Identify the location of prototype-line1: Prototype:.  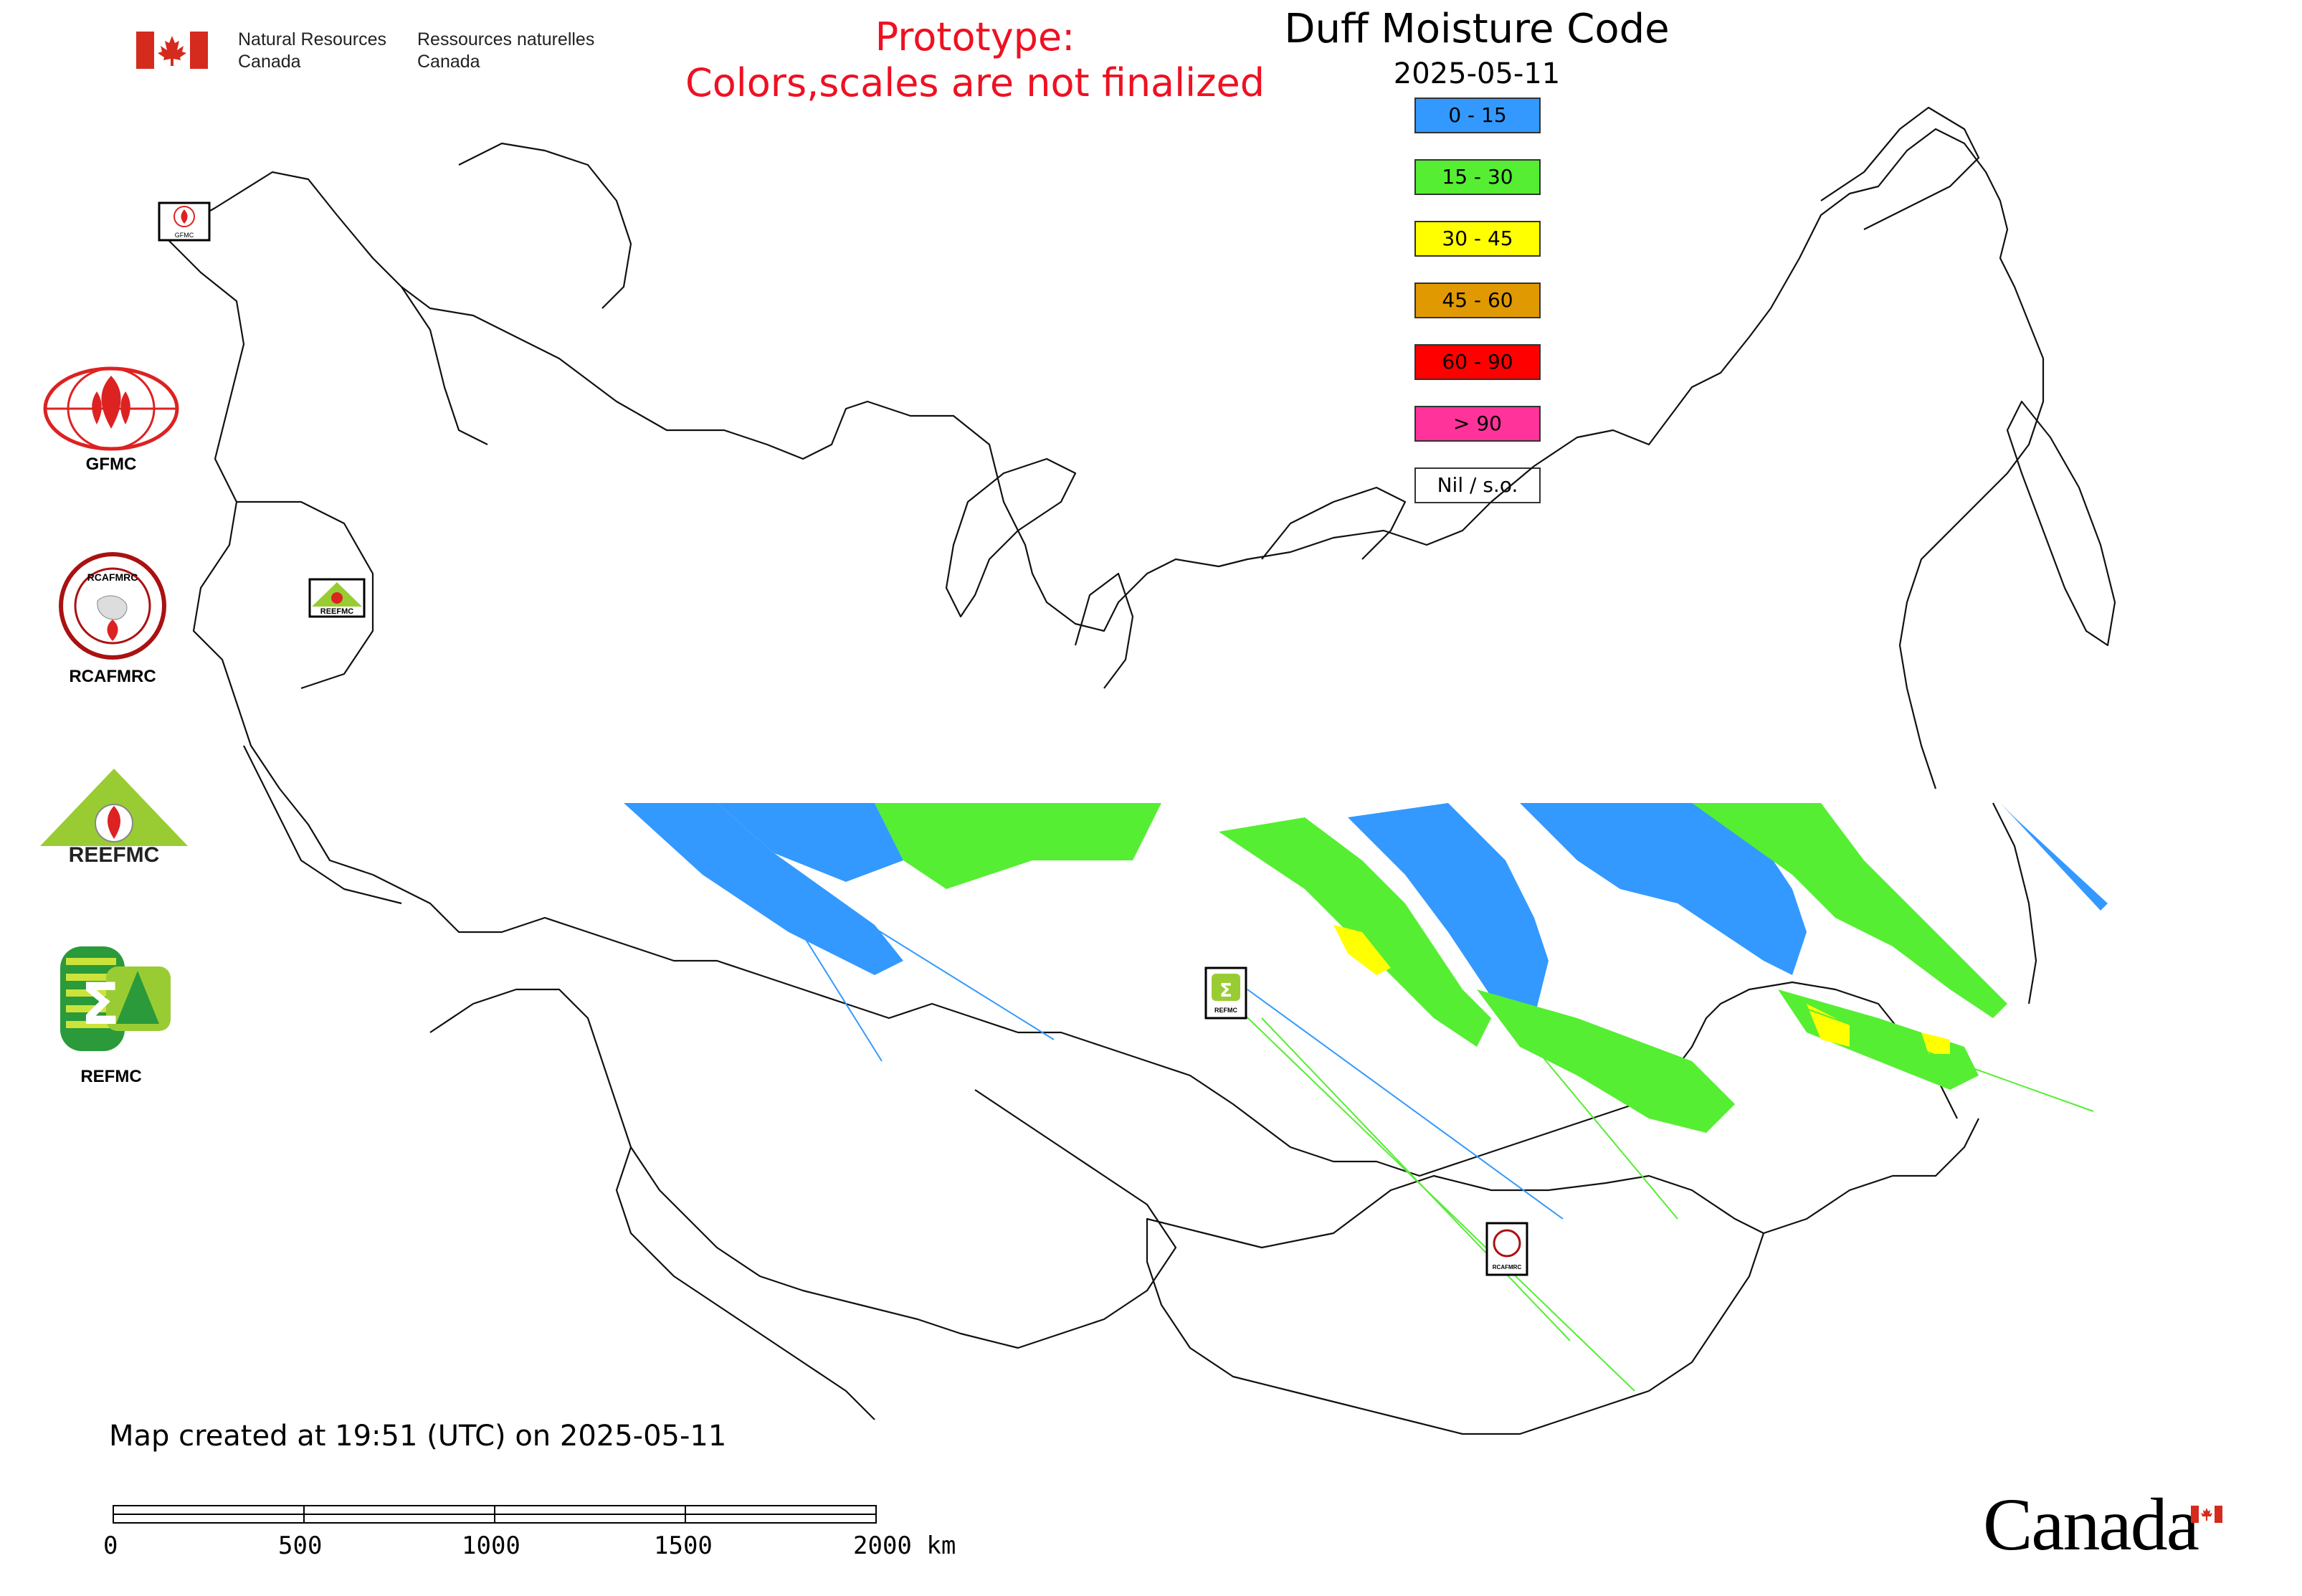
(975, 37).